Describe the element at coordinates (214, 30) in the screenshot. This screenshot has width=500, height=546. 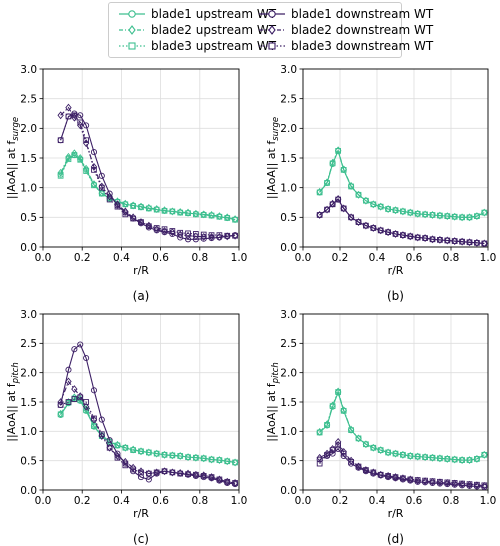
I see `legend-label-blade2-upstream: blade2 upstream WT` at that location.